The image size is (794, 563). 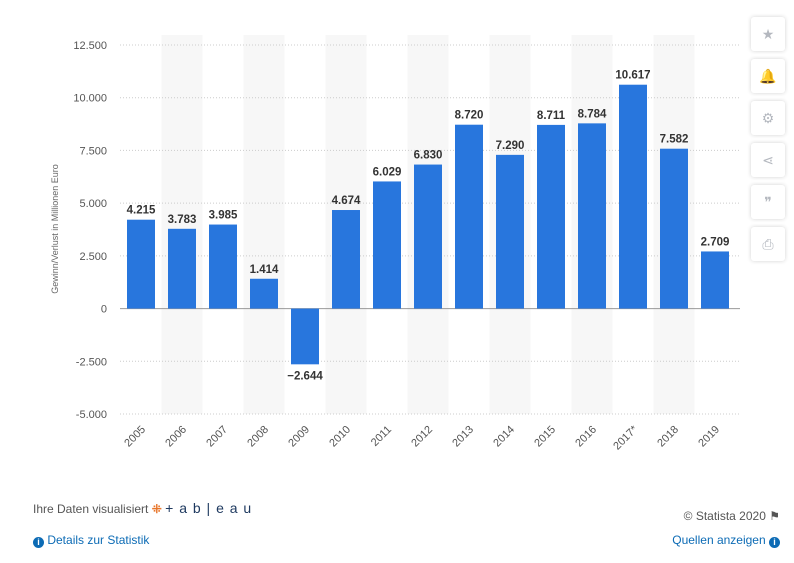 I want to click on star-button: ★, so click(x=768, y=34).